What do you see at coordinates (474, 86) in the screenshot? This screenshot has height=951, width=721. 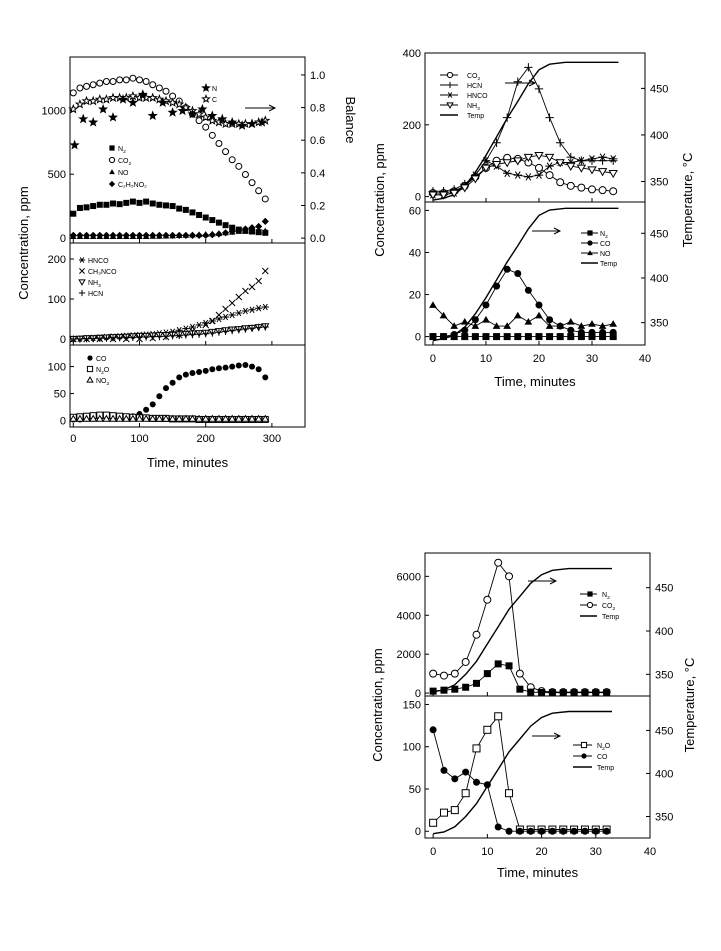 I see `legend-label-hcn: HCN` at bounding box center [474, 86].